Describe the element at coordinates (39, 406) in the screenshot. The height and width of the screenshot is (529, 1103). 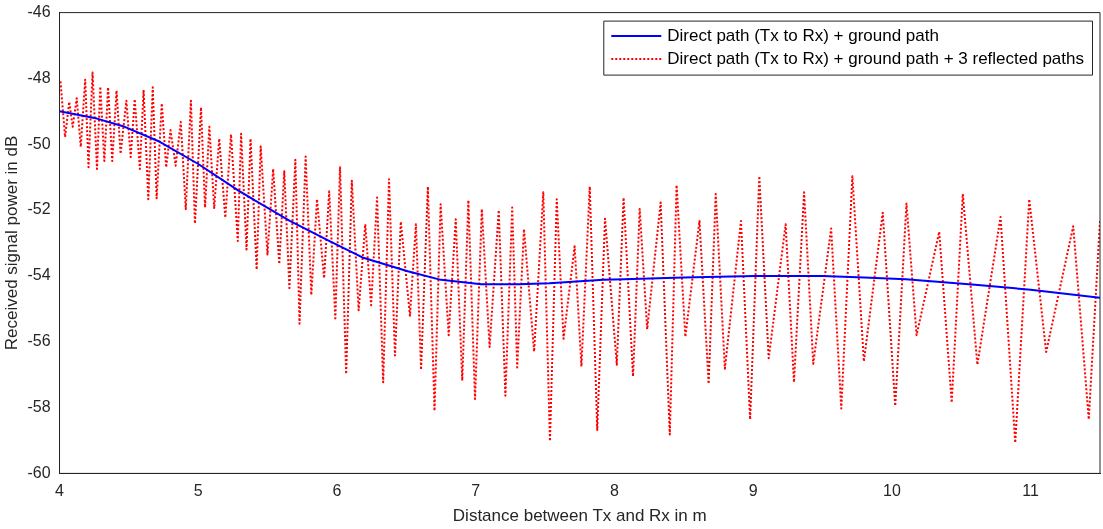
I see `y-tick-label: -58` at that location.